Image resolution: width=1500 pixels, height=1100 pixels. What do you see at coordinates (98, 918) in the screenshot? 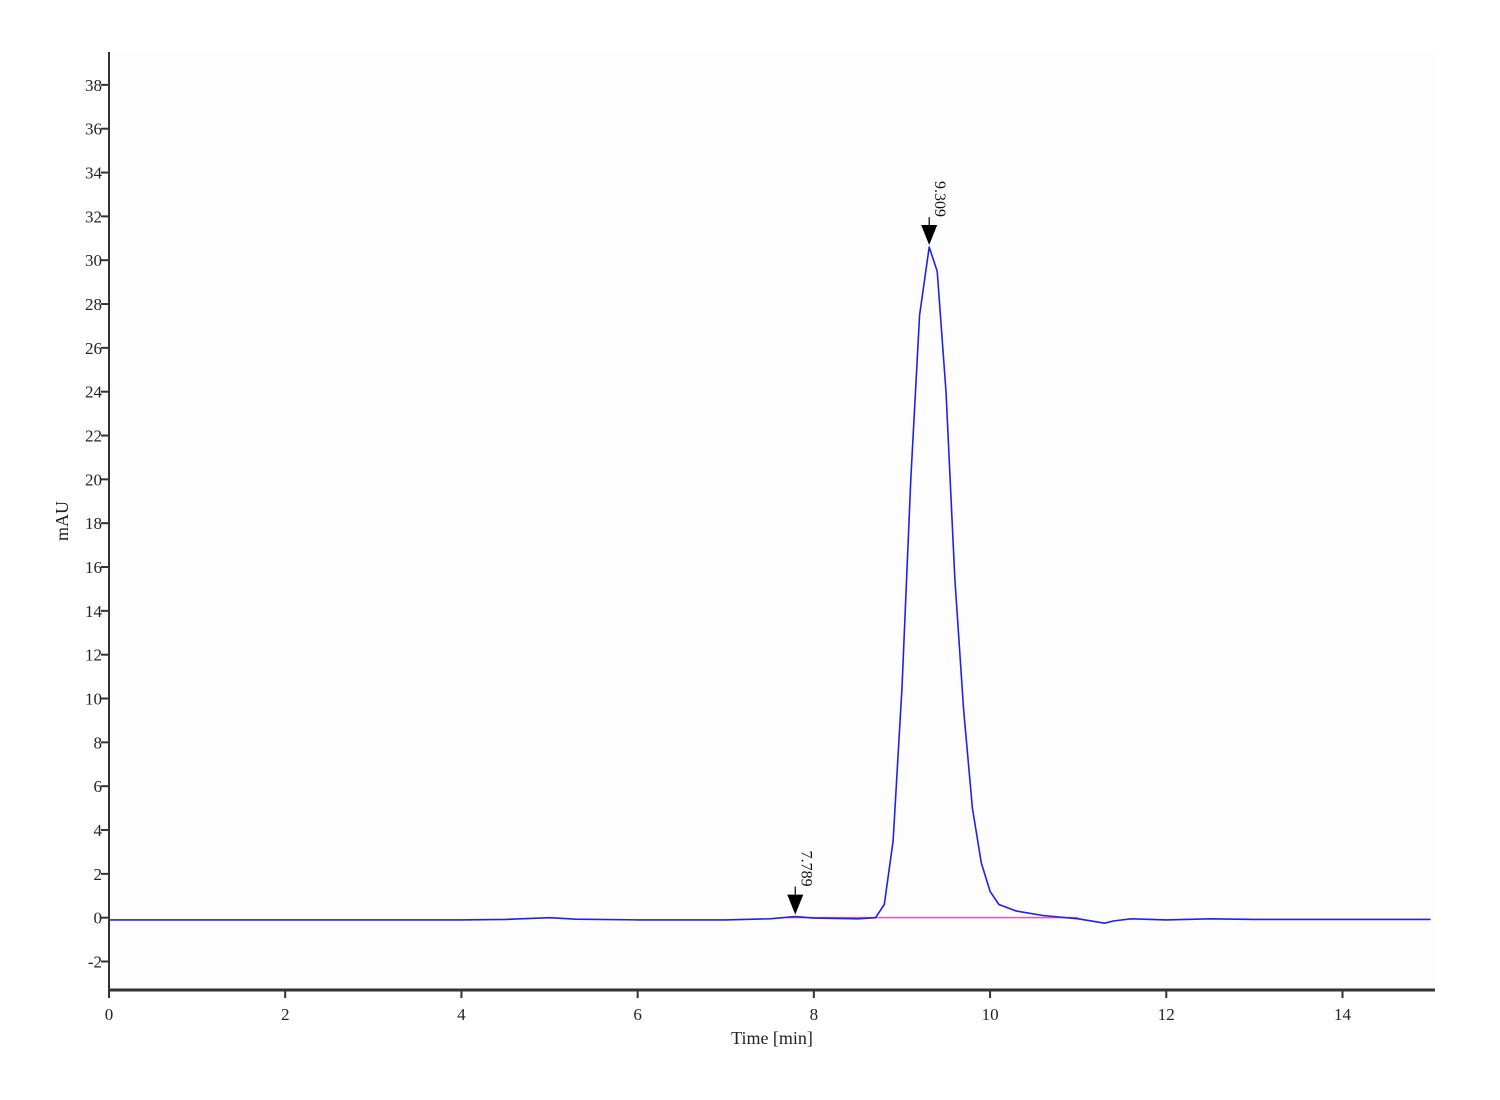
I see `y-tick-label: 0` at bounding box center [98, 918].